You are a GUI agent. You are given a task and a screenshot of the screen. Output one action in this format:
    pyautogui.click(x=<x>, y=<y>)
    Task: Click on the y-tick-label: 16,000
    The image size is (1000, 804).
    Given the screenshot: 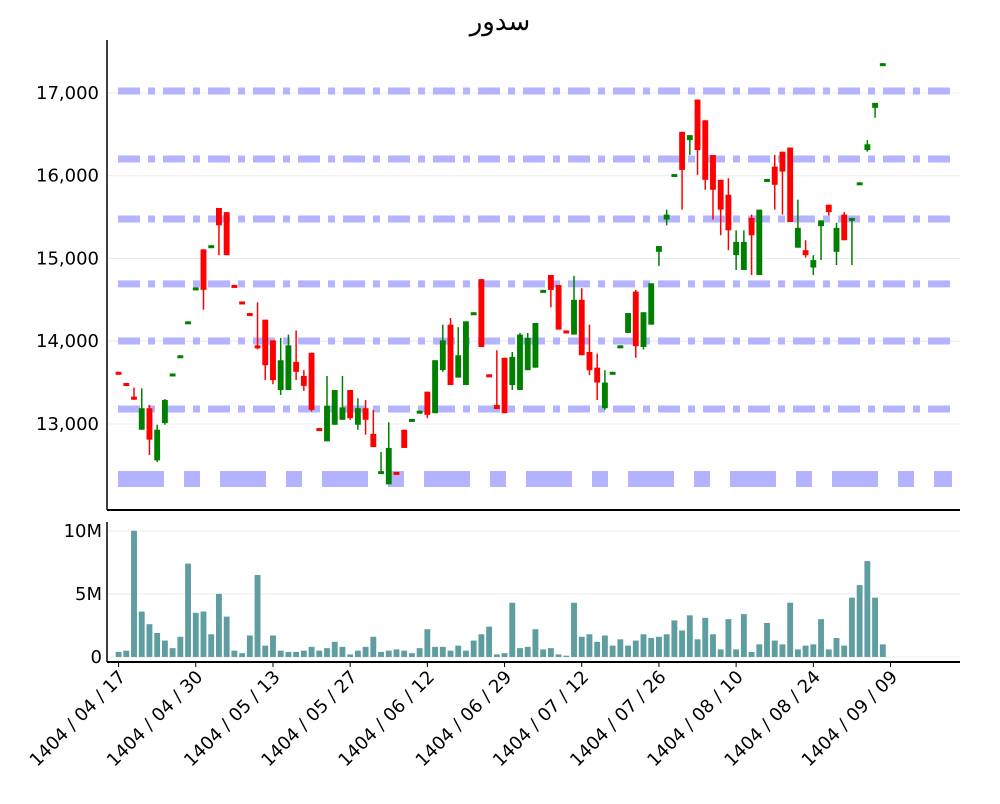 What is the action you would take?
    pyautogui.click(x=67, y=176)
    